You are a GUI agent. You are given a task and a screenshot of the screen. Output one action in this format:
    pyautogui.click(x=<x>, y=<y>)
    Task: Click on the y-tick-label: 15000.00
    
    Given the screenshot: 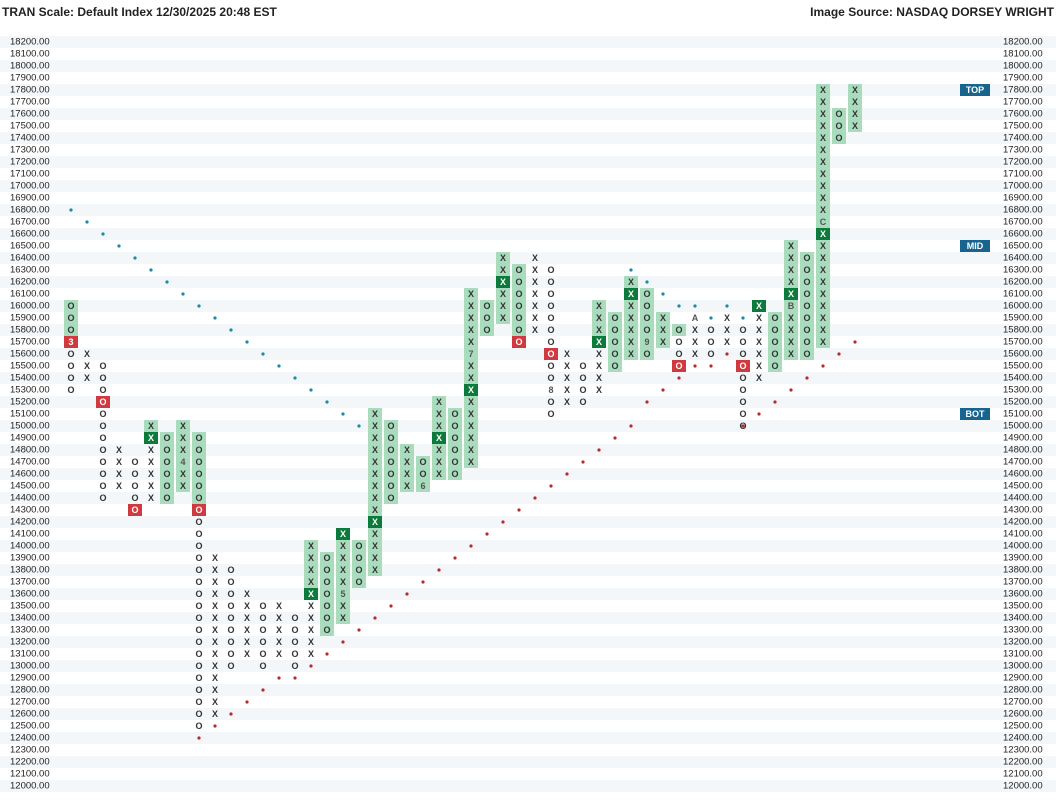 What is the action you would take?
    pyautogui.click(x=1023, y=426)
    